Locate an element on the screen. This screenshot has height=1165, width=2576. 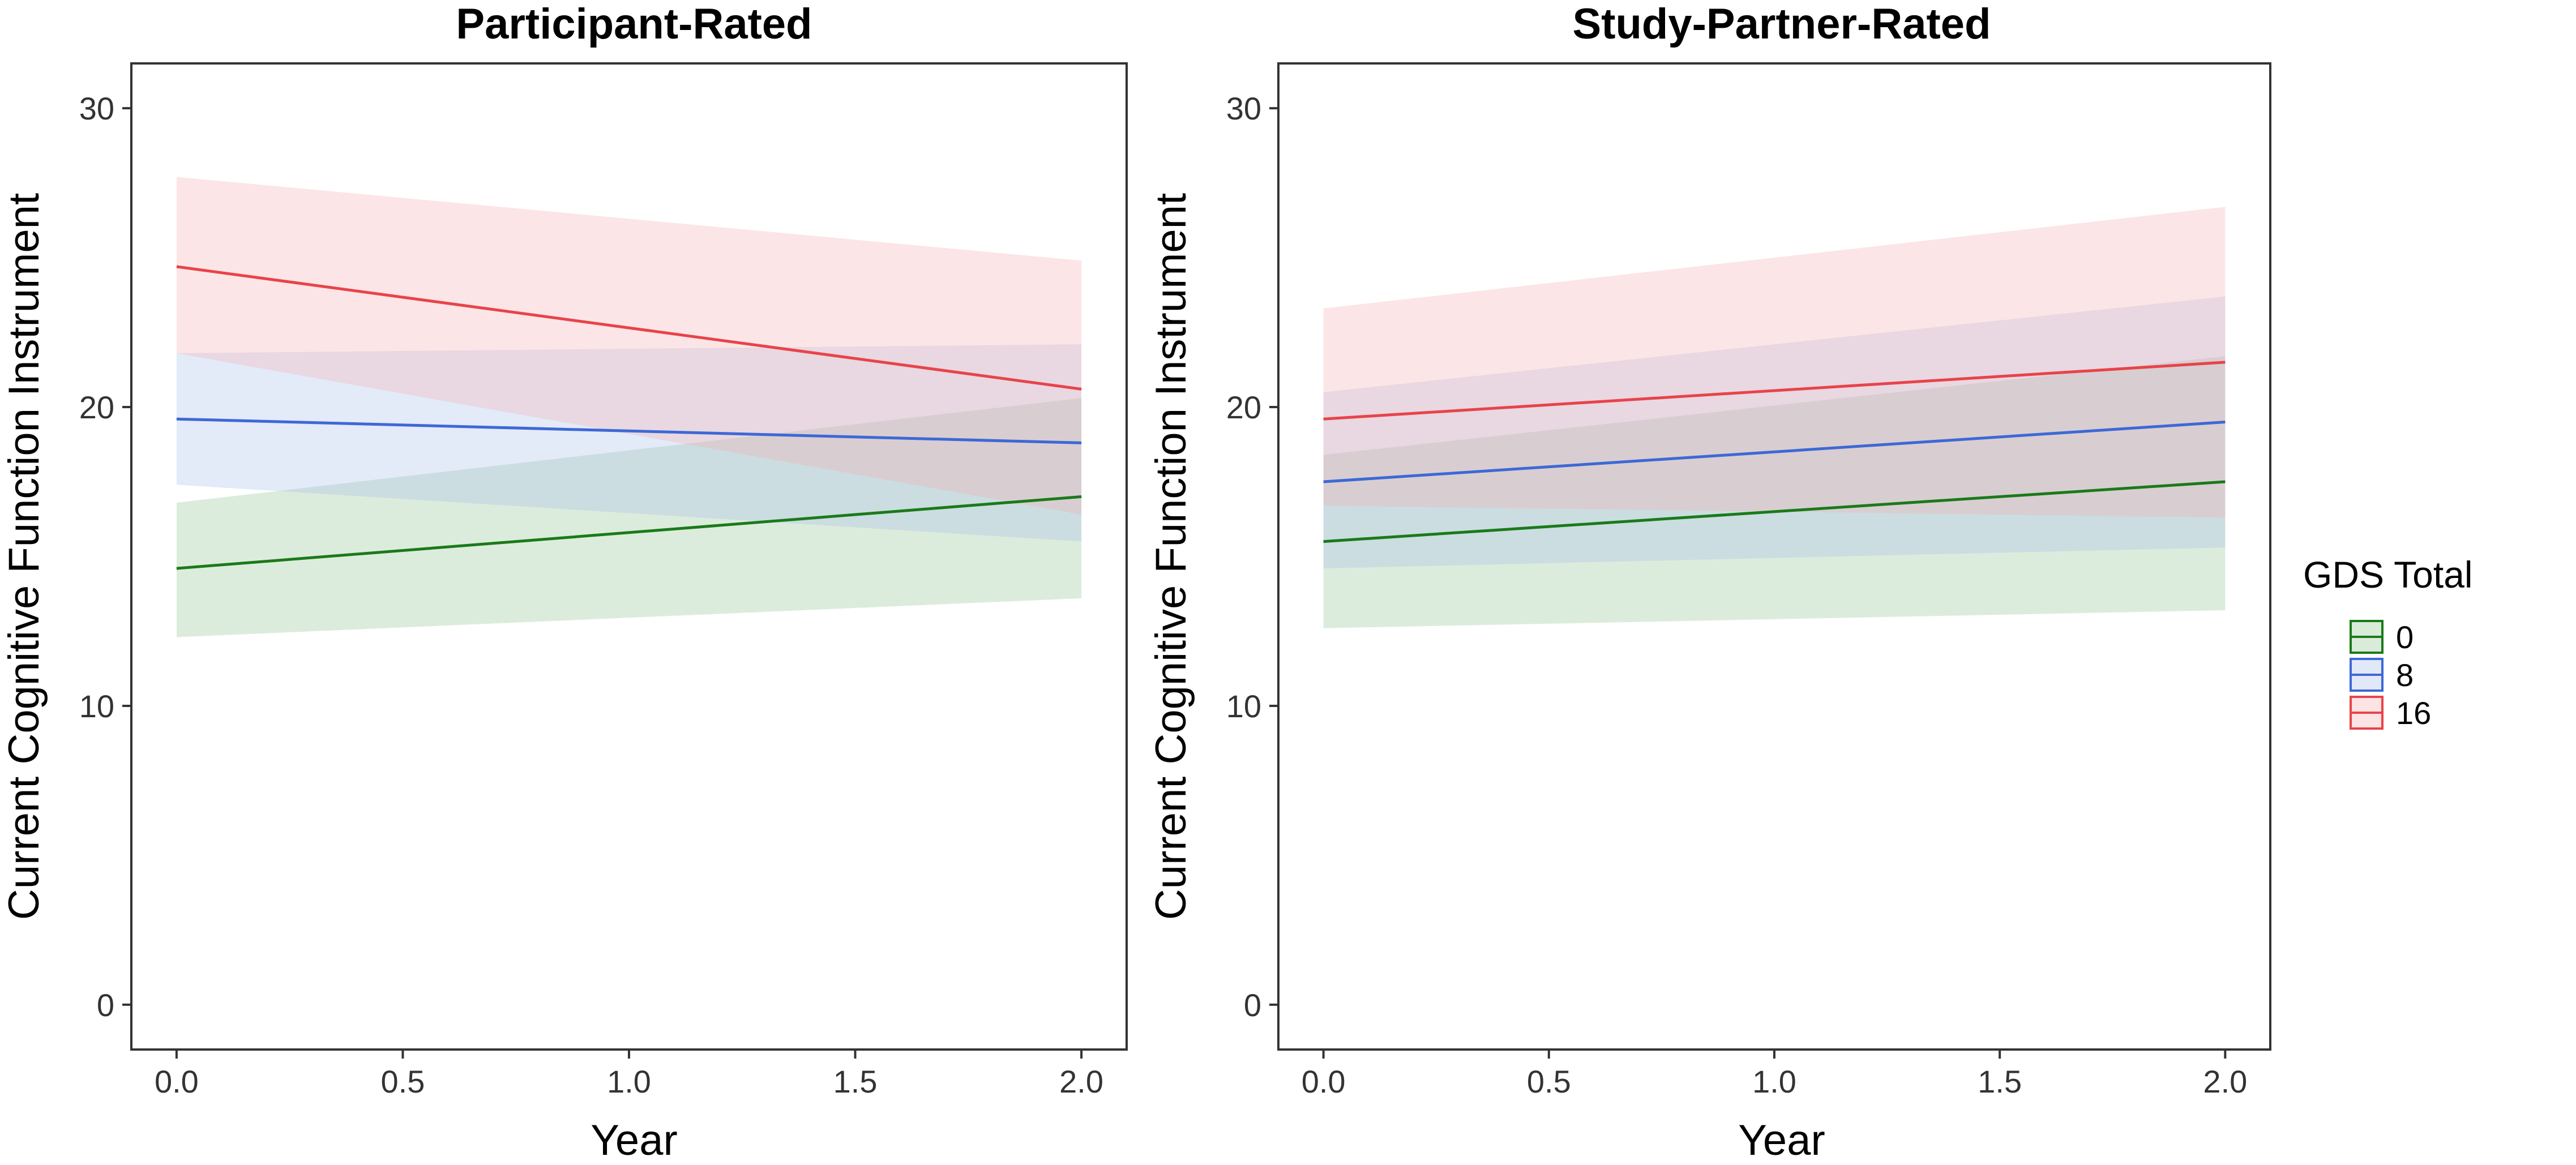
chart-title: Participant-Rated is located at coordinates (634, 24).